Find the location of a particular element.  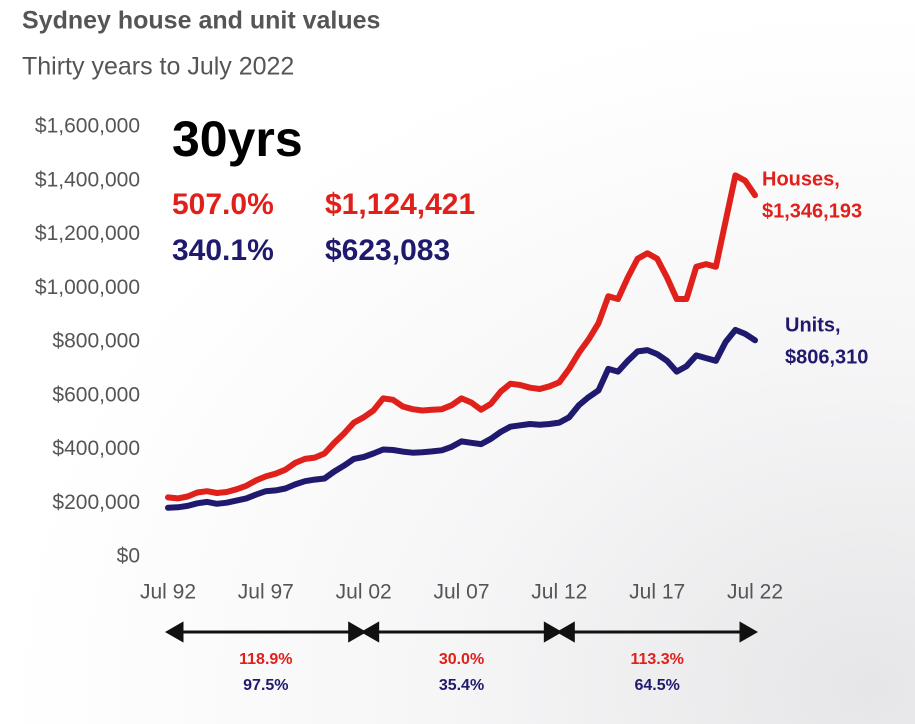

y-tick-label: $200,000 is located at coordinates (96, 502).